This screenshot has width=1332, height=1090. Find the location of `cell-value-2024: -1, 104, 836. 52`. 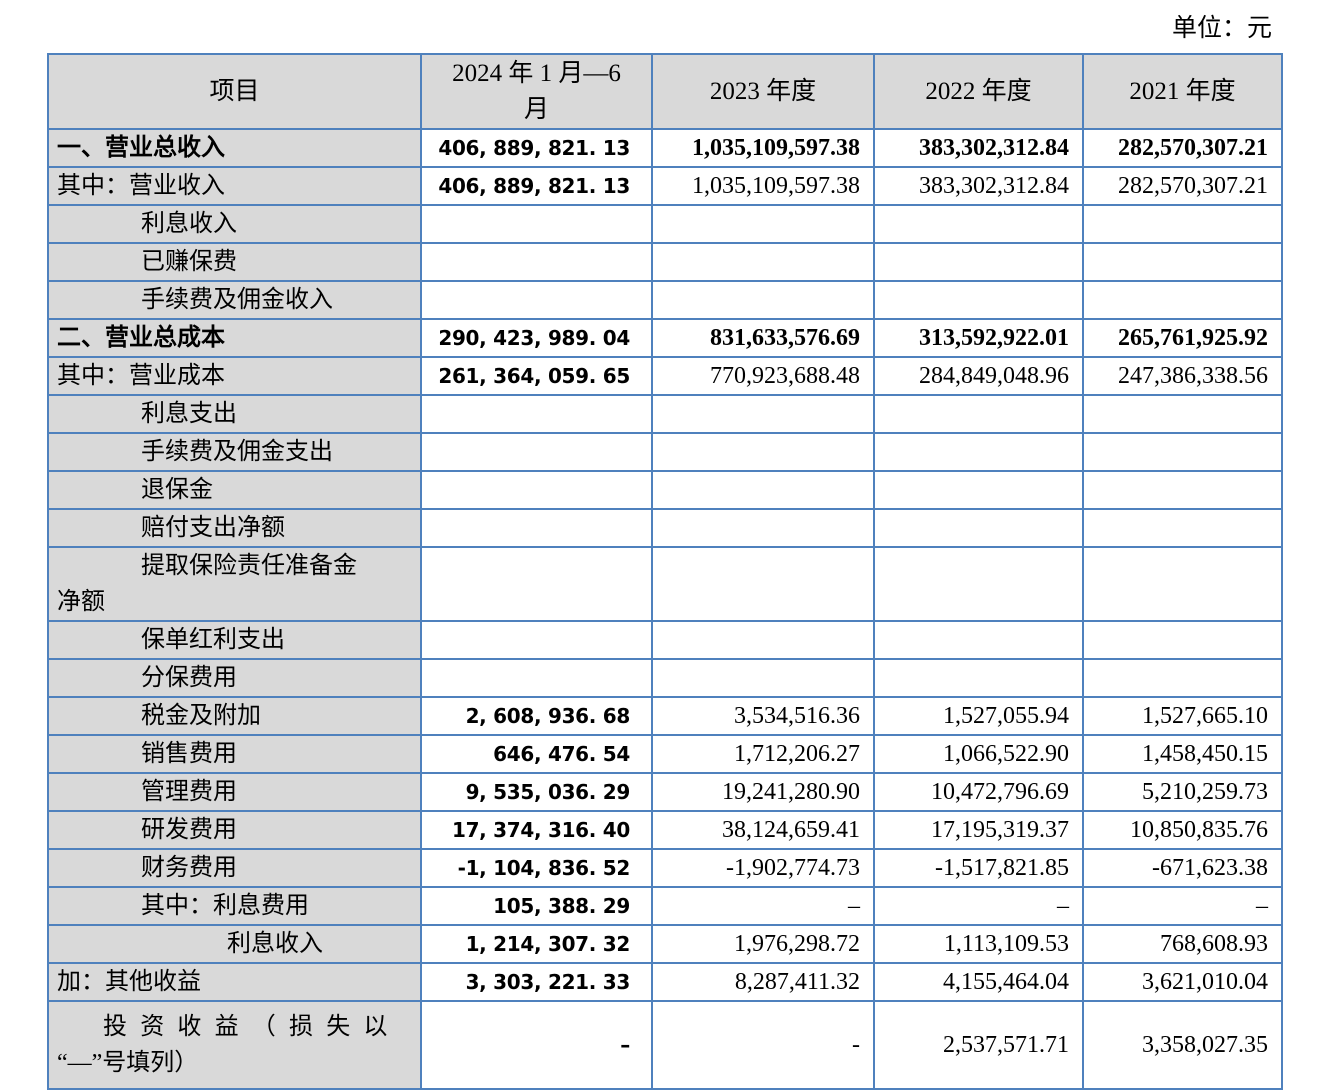

cell-value-2024: -1, 104, 836. 52 is located at coordinates (536, 868).